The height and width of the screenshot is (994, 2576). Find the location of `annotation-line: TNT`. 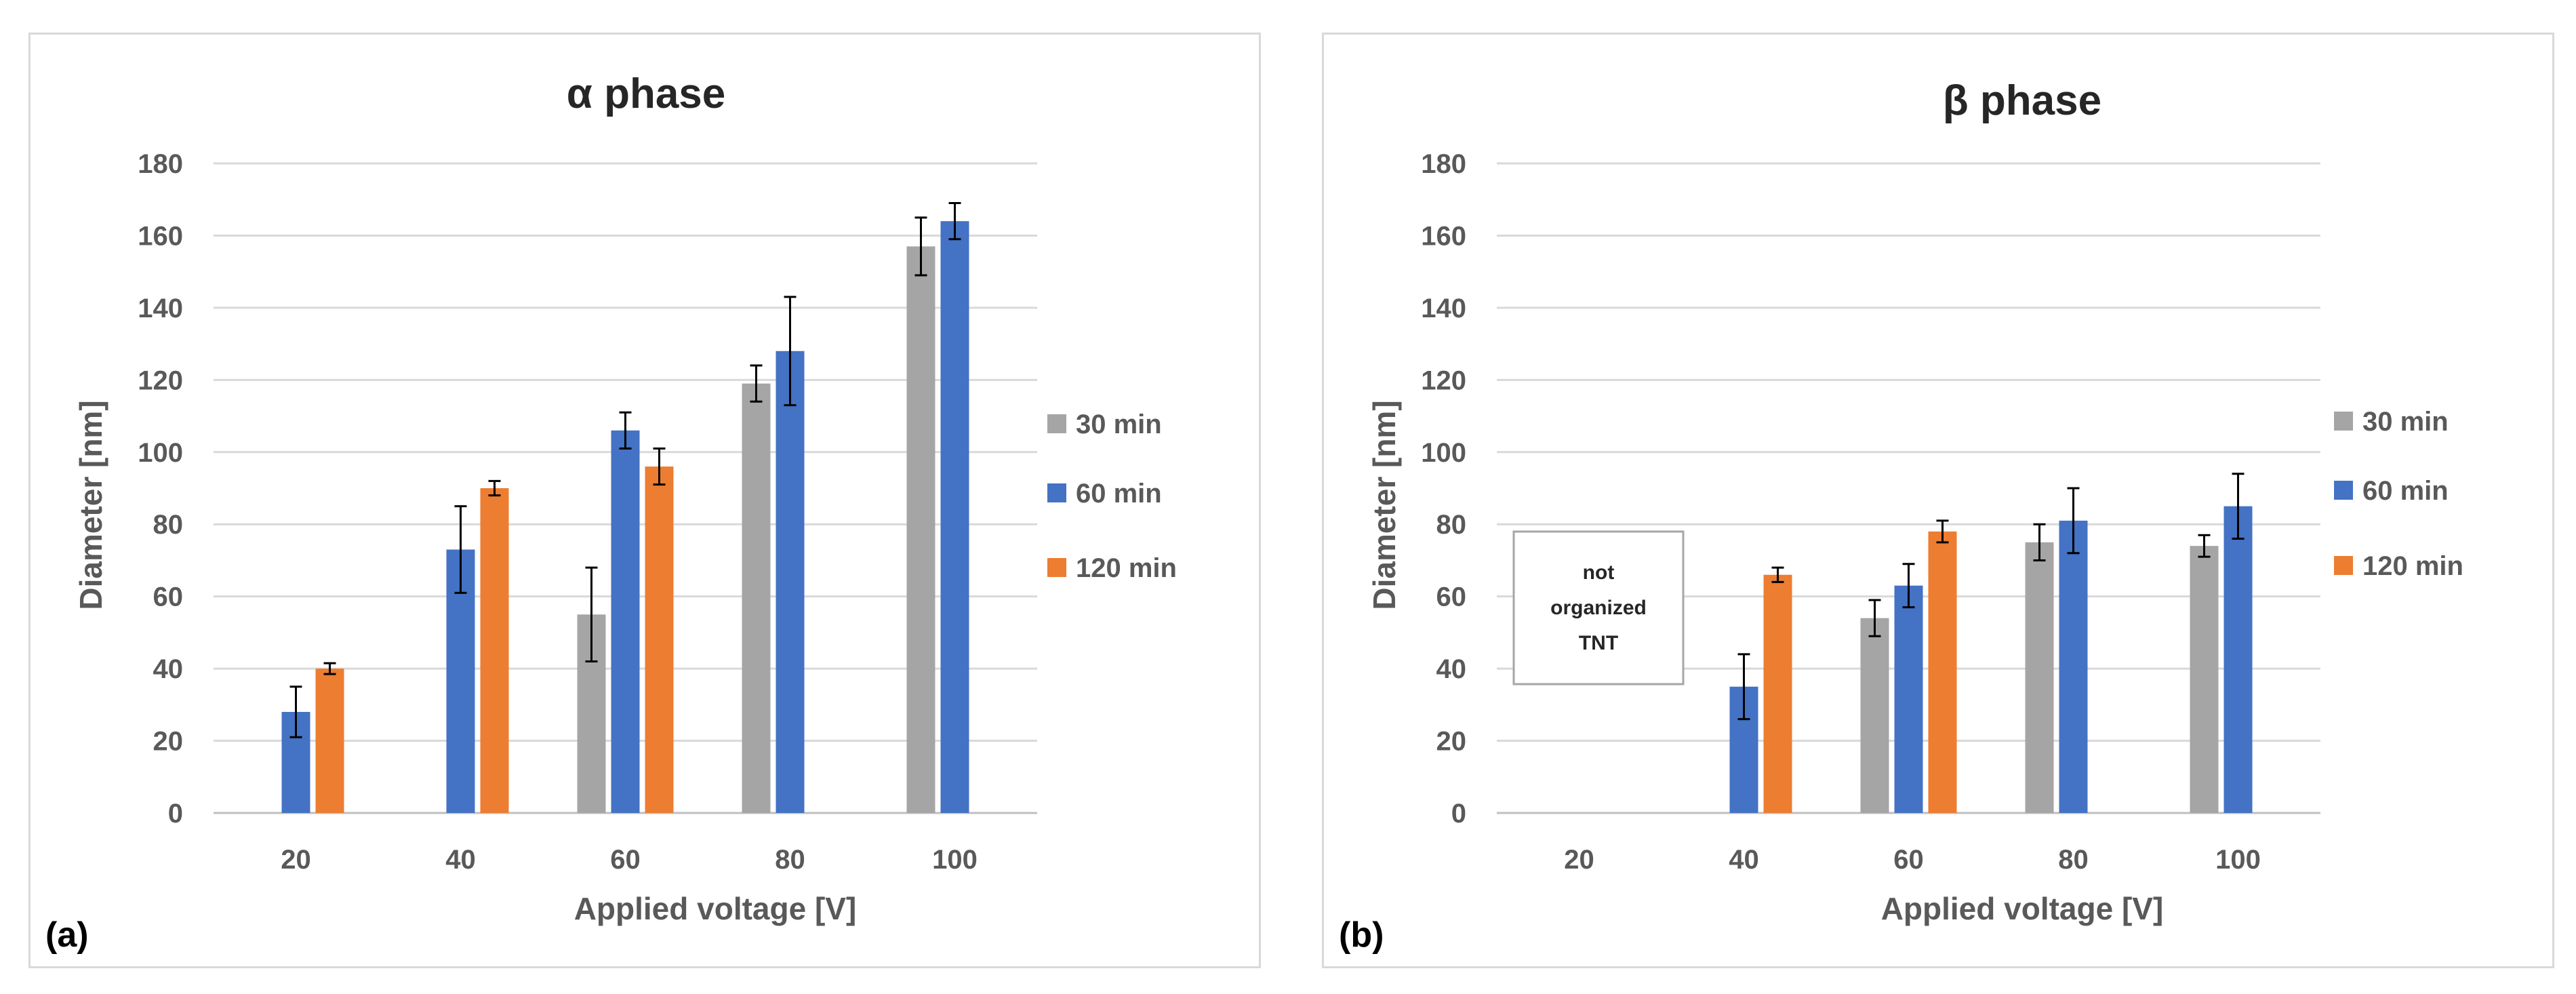

annotation-line: TNT is located at coordinates (1598, 643).